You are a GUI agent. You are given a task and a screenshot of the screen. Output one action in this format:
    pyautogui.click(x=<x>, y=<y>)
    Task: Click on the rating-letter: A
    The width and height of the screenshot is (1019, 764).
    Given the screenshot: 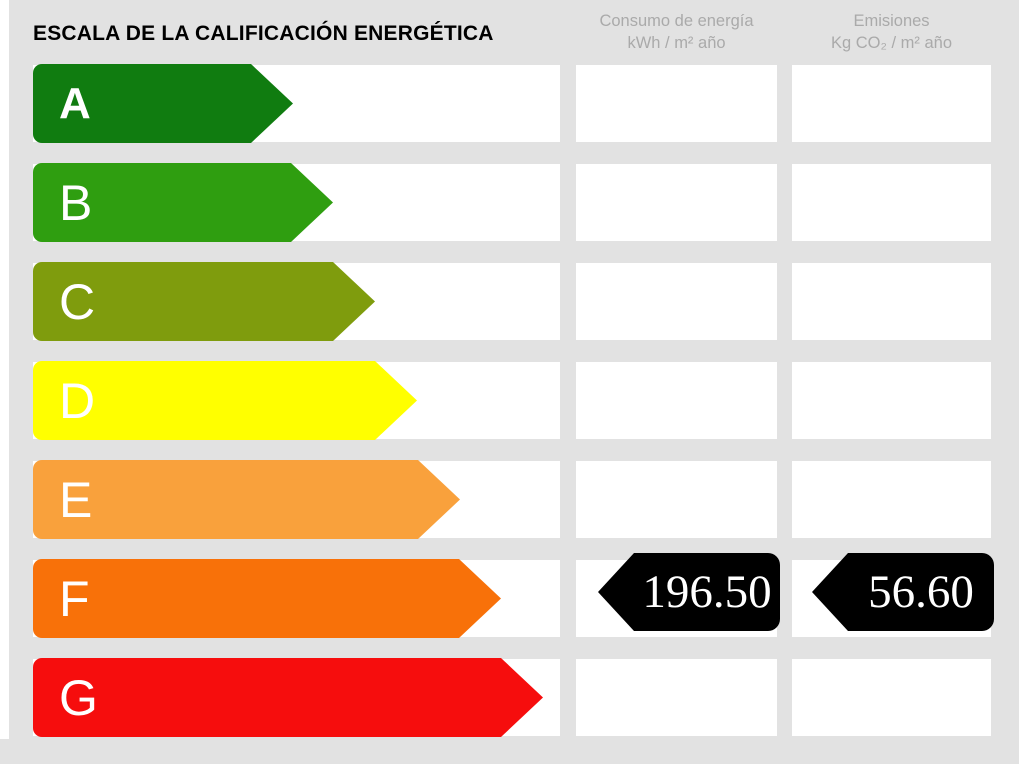 What is the action you would take?
    pyautogui.click(x=75, y=103)
    